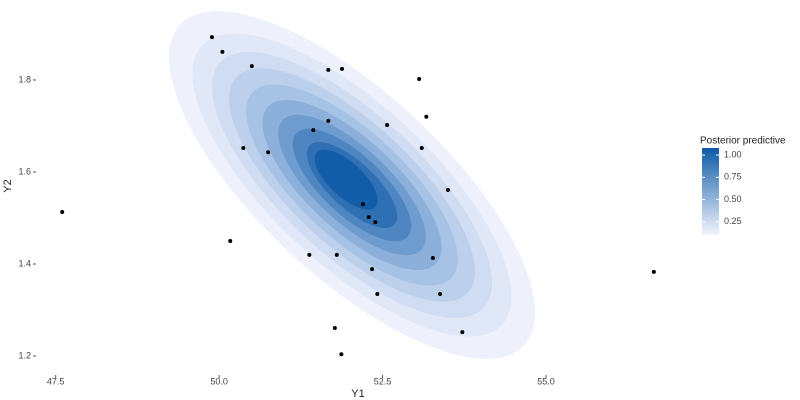 This screenshot has width=800, height=400. Describe the element at coordinates (733, 199) in the screenshot. I see `color-bar-label: 0.50` at that location.